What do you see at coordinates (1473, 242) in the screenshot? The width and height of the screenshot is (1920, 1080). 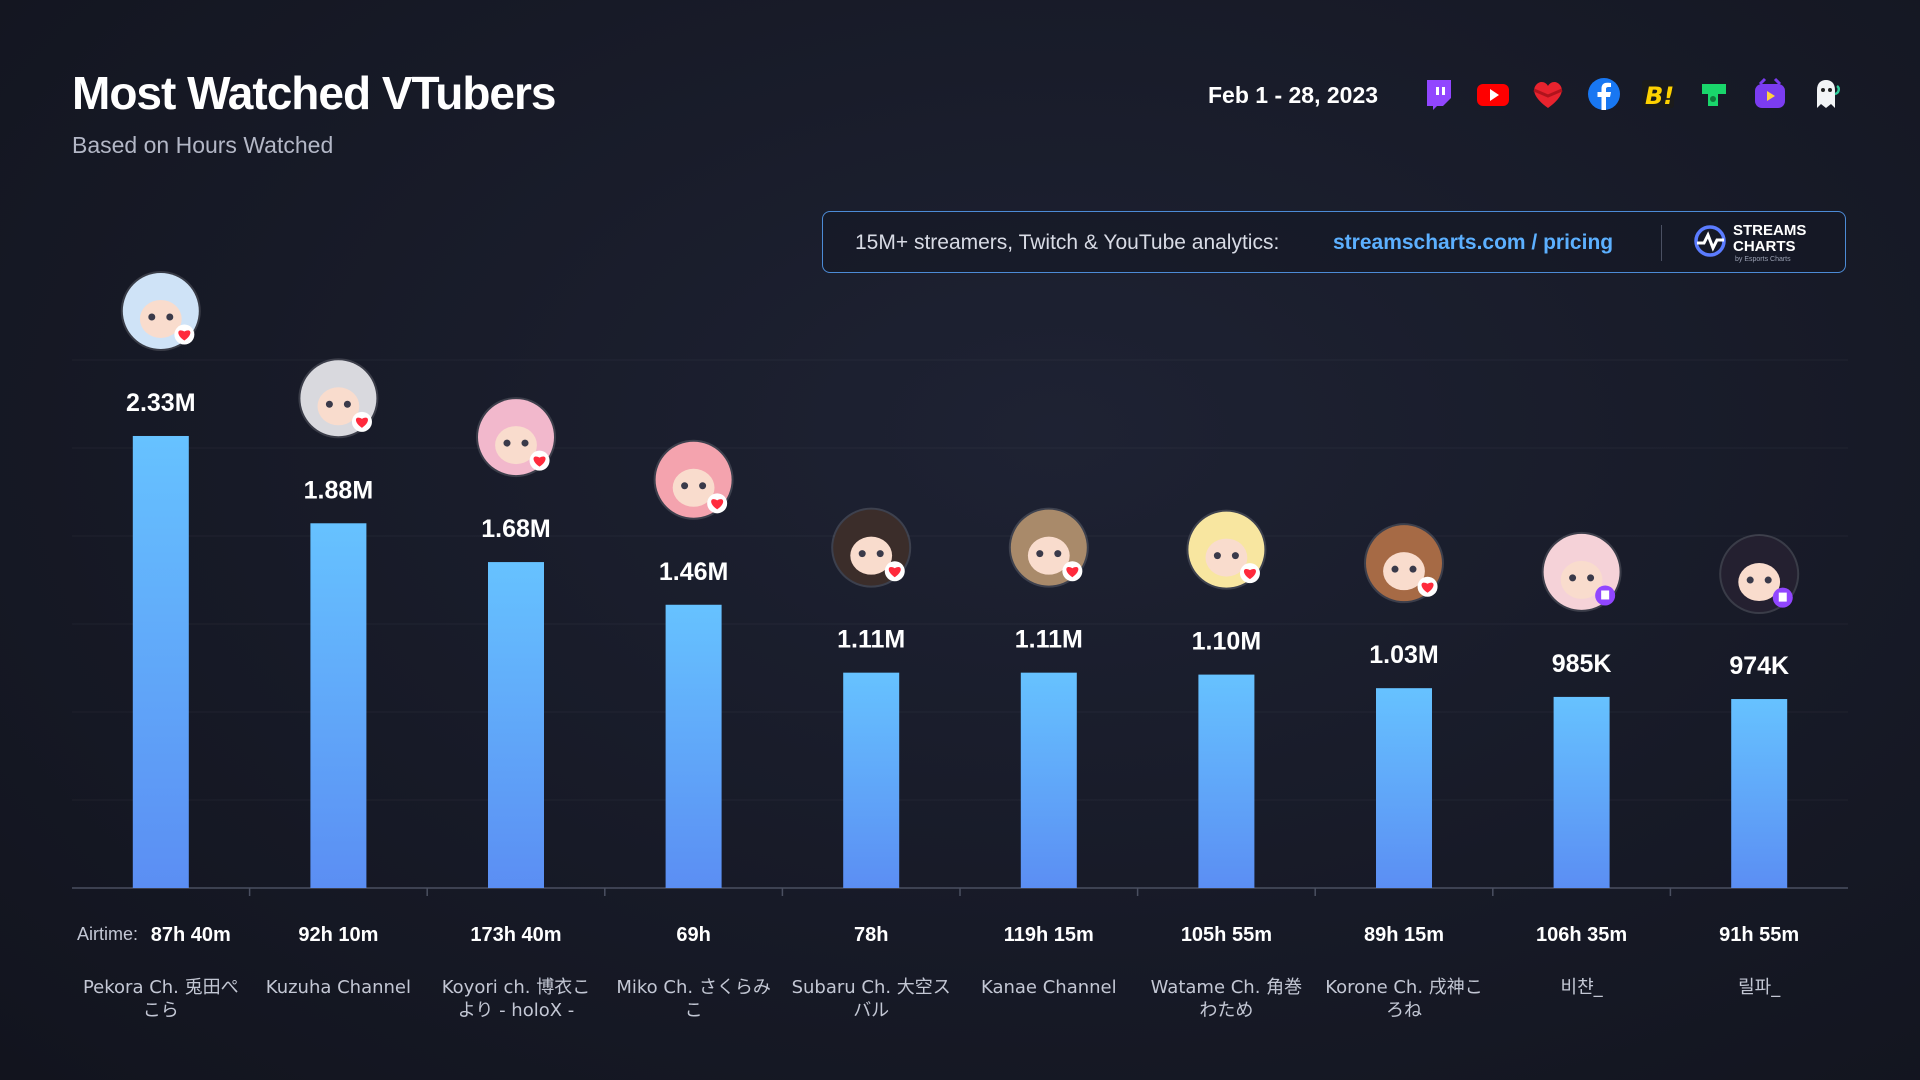 I see `promo-link: streamscharts.com / pricing` at bounding box center [1473, 242].